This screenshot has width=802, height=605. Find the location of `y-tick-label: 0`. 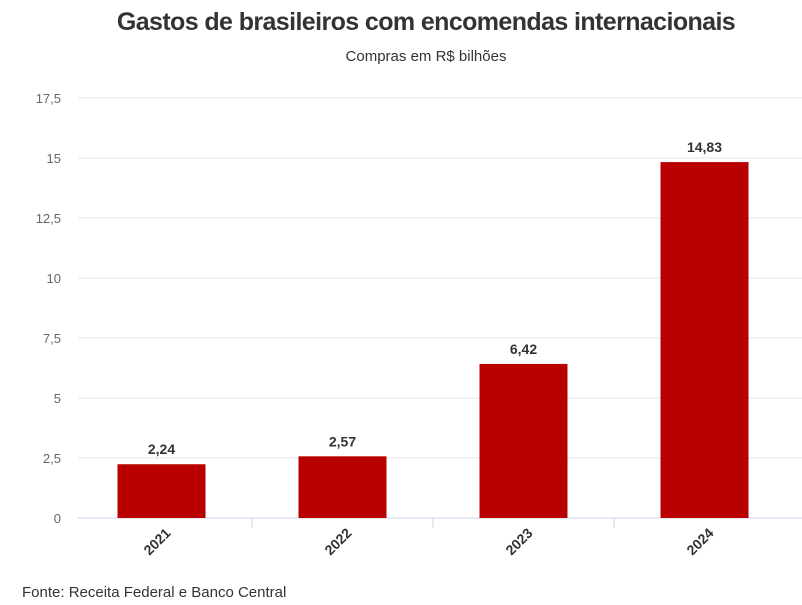

y-tick-label: 0 is located at coordinates (57, 518).